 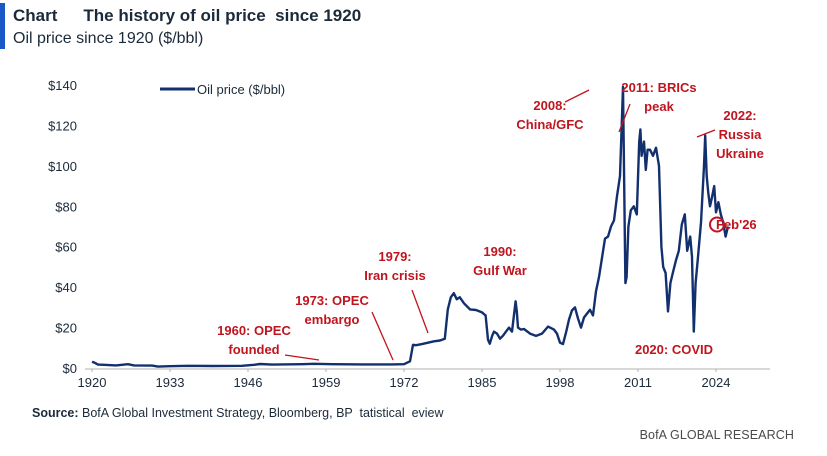 I want to click on annotation-label: 2022: Russia Ukraine, so click(x=740, y=134).